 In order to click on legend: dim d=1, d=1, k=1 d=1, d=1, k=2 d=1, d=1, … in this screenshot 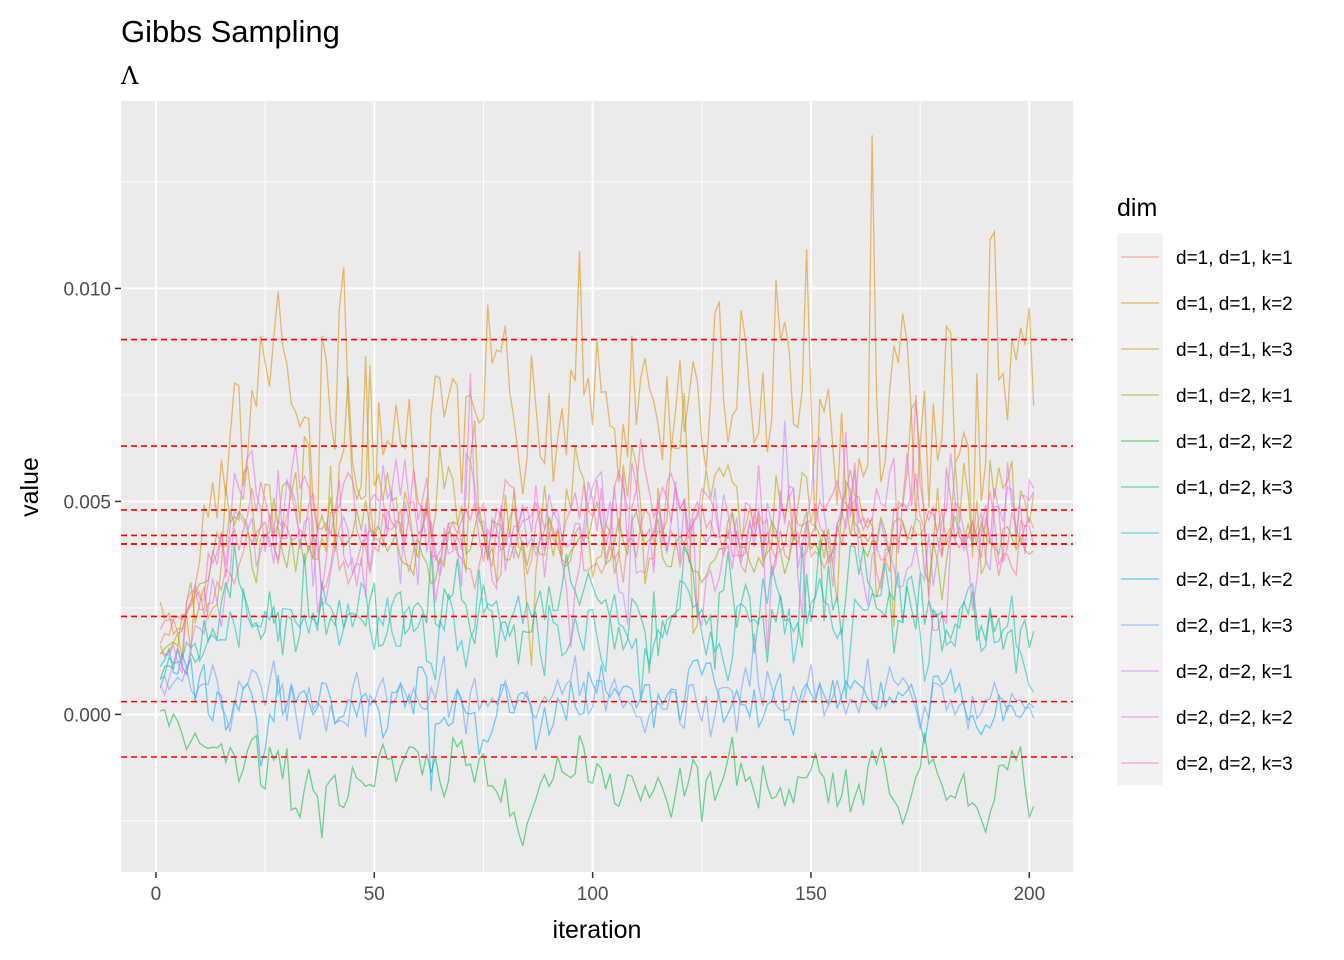, I will do `click(1205, 489)`.